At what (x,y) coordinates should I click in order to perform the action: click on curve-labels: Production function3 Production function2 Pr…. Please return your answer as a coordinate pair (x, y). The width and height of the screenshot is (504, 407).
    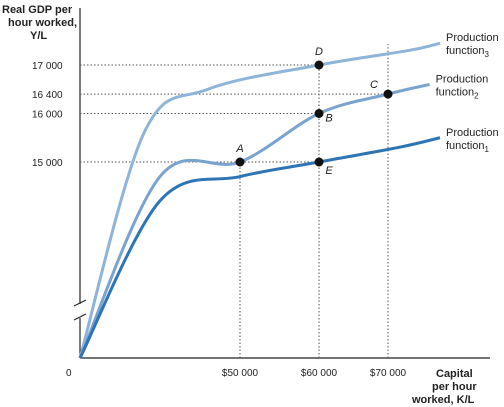
    Looking at the image, I should click on (467, 93).